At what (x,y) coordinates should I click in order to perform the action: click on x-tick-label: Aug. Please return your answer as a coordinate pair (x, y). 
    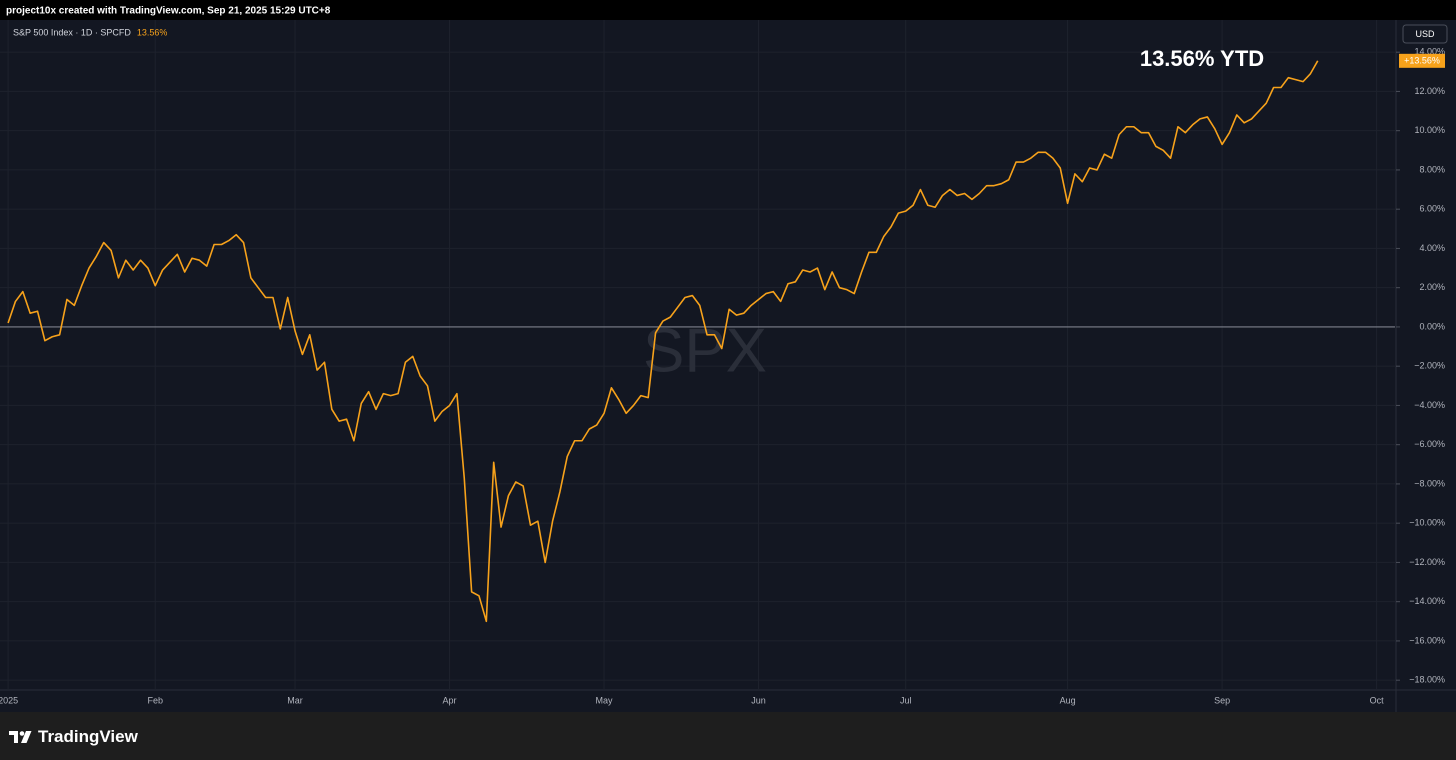
    Looking at the image, I should click on (1068, 700).